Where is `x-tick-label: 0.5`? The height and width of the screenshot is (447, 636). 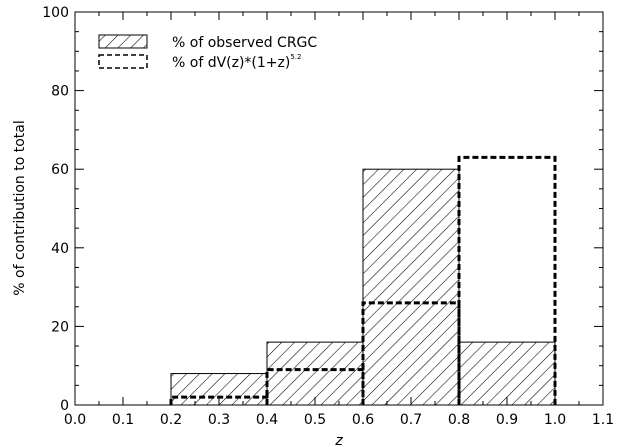
x-tick-label: 0.5 is located at coordinates (315, 420).